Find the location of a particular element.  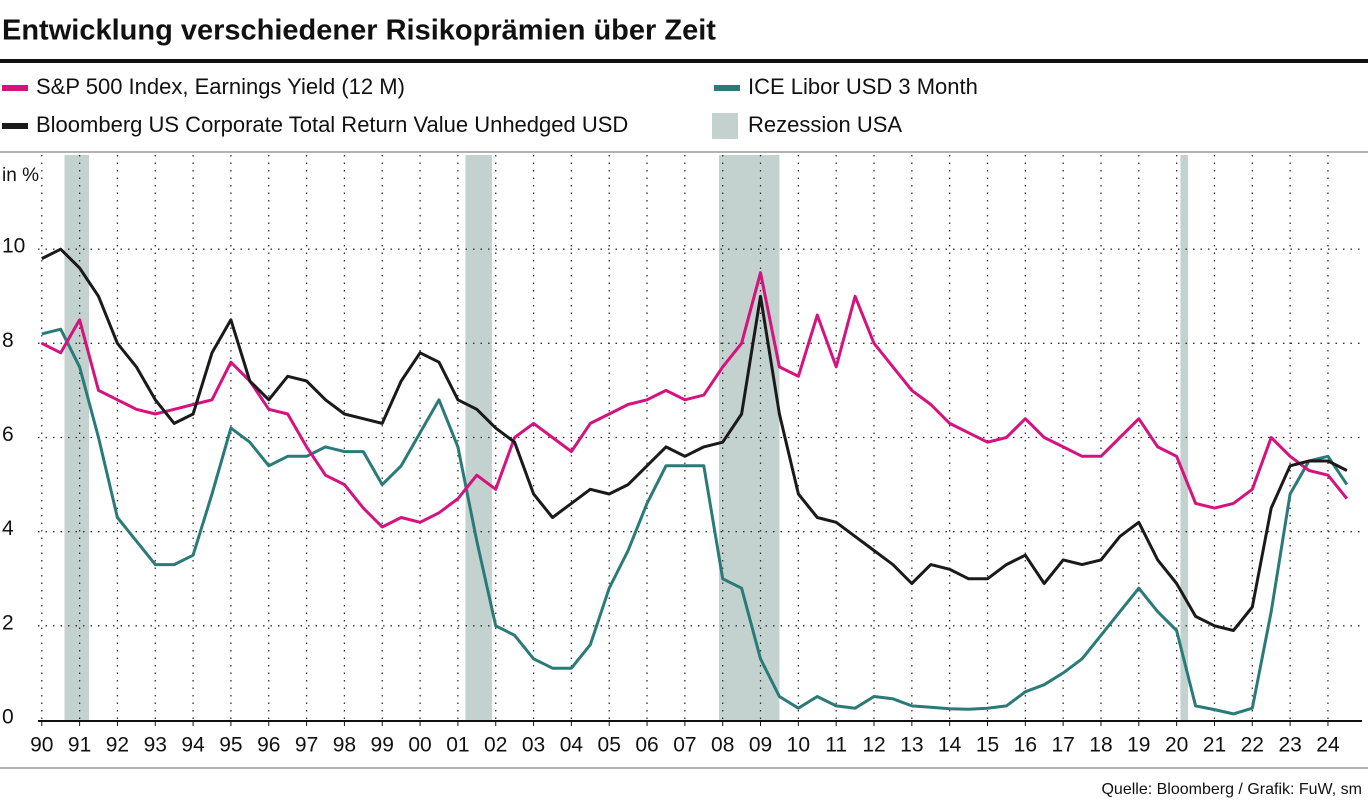

x-tick-label: 11 is located at coordinates (836, 745).